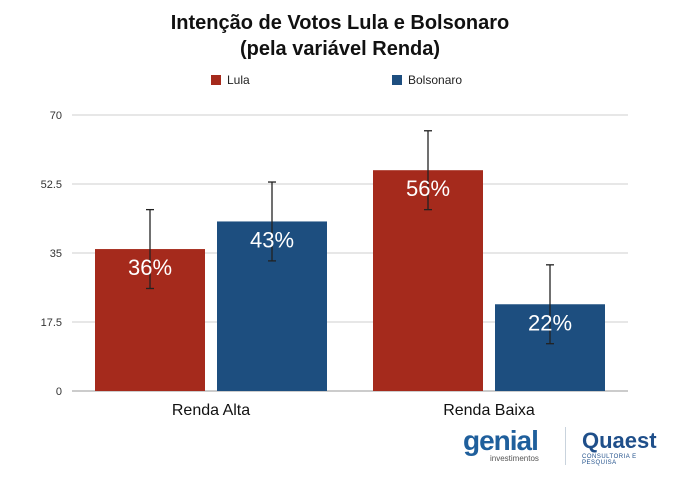 This screenshot has height=478, width=680. I want to click on genial-logo: genial, so click(501, 440).